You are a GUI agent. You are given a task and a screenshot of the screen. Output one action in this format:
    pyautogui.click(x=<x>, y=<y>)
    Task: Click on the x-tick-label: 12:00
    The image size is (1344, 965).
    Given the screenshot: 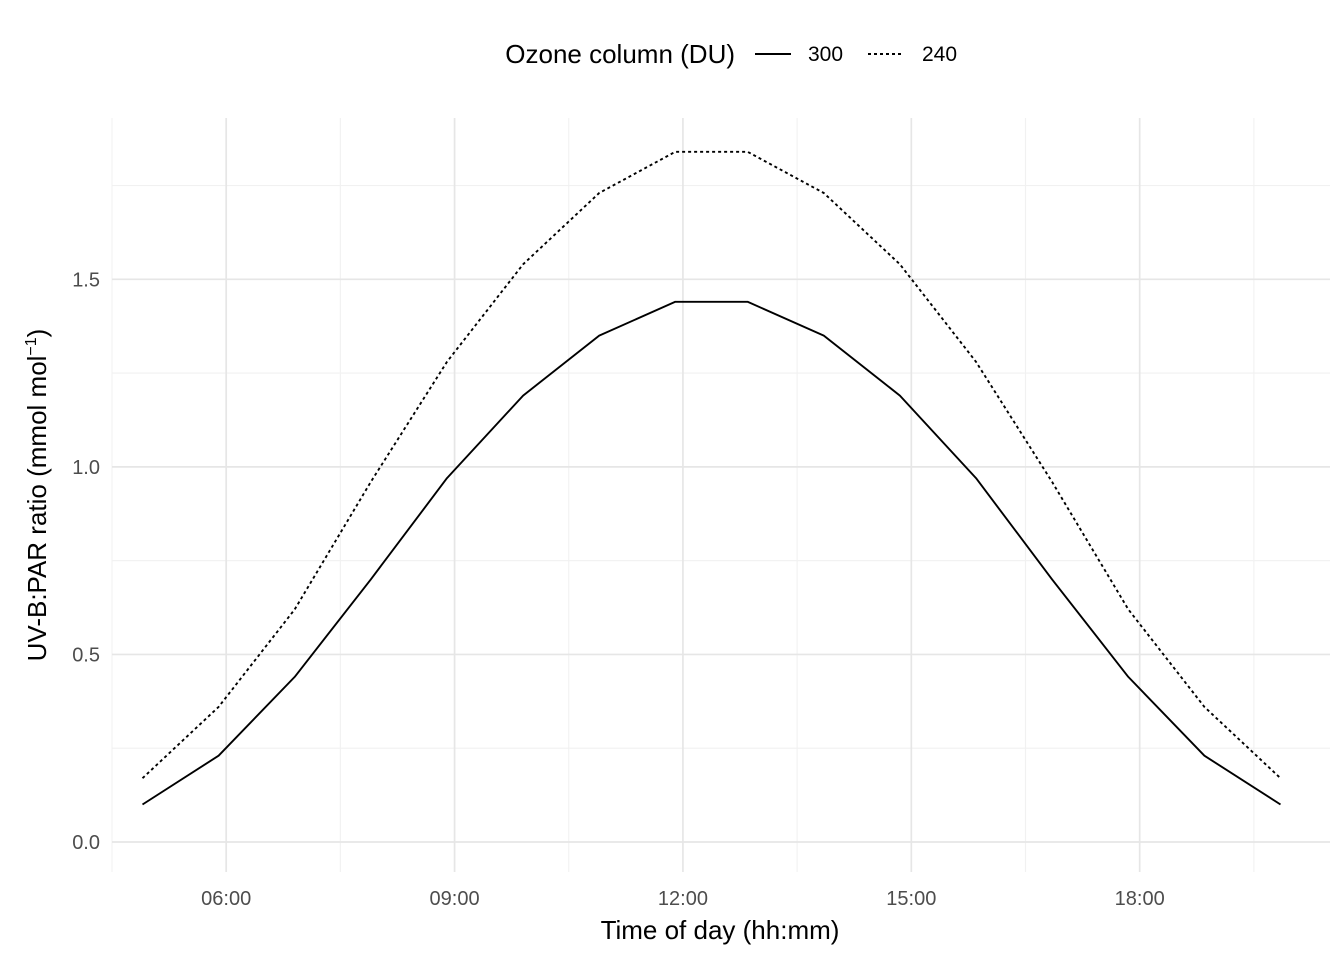 What is the action you would take?
    pyautogui.click(x=683, y=899)
    